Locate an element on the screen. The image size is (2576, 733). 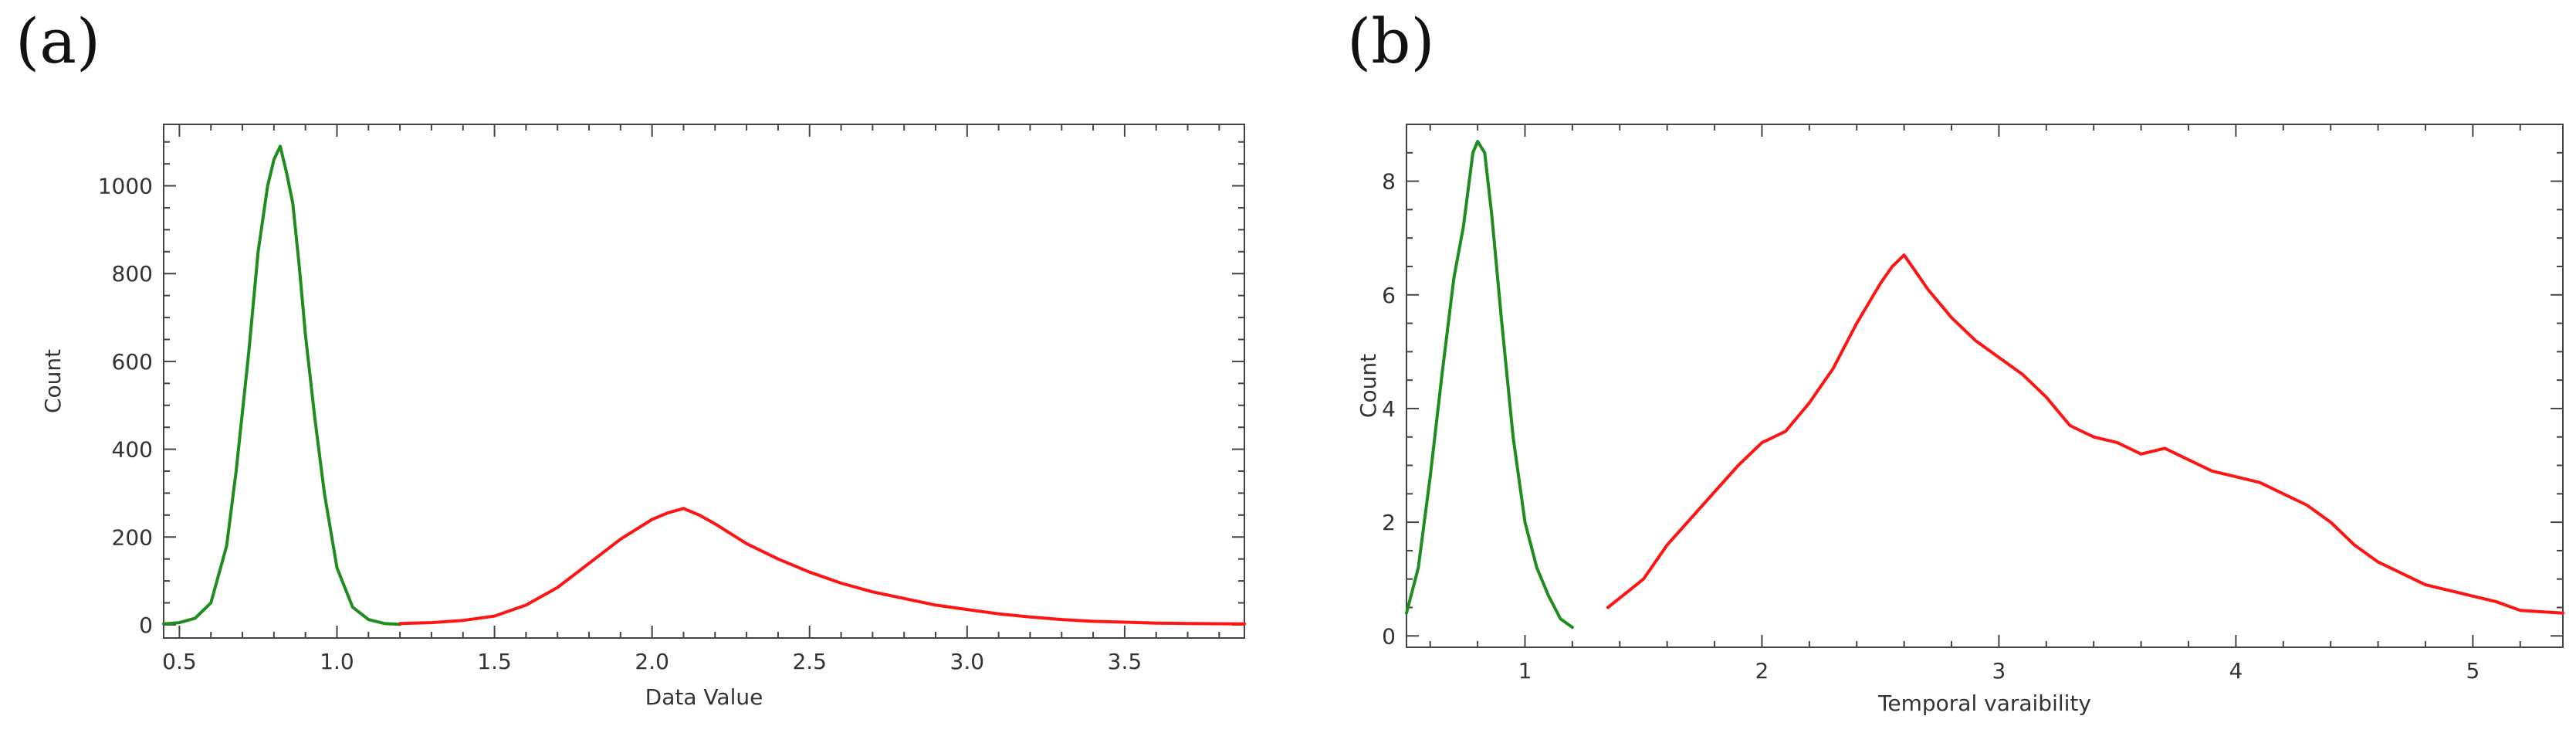
x-tick-label: 2.5 is located at coordinates (810, 661).